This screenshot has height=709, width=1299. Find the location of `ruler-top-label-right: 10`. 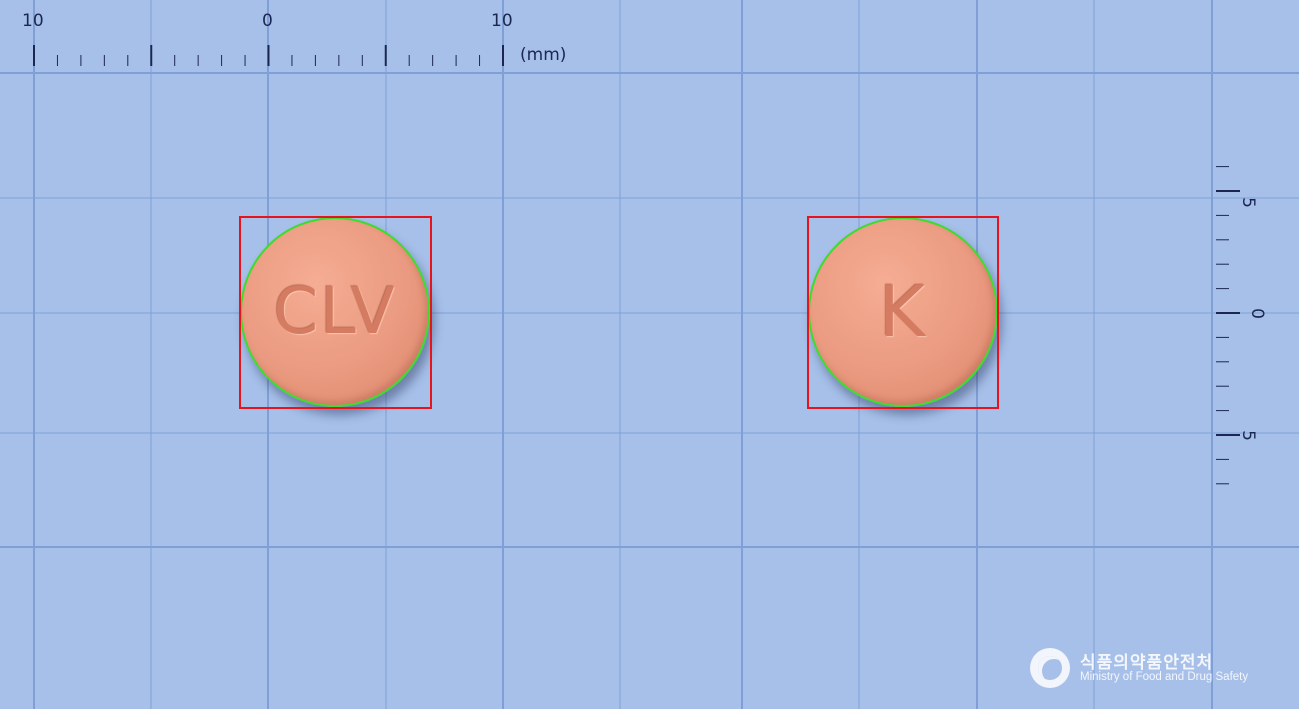

ruler-top-label-right: 10 is located at coordinates (502, 21).